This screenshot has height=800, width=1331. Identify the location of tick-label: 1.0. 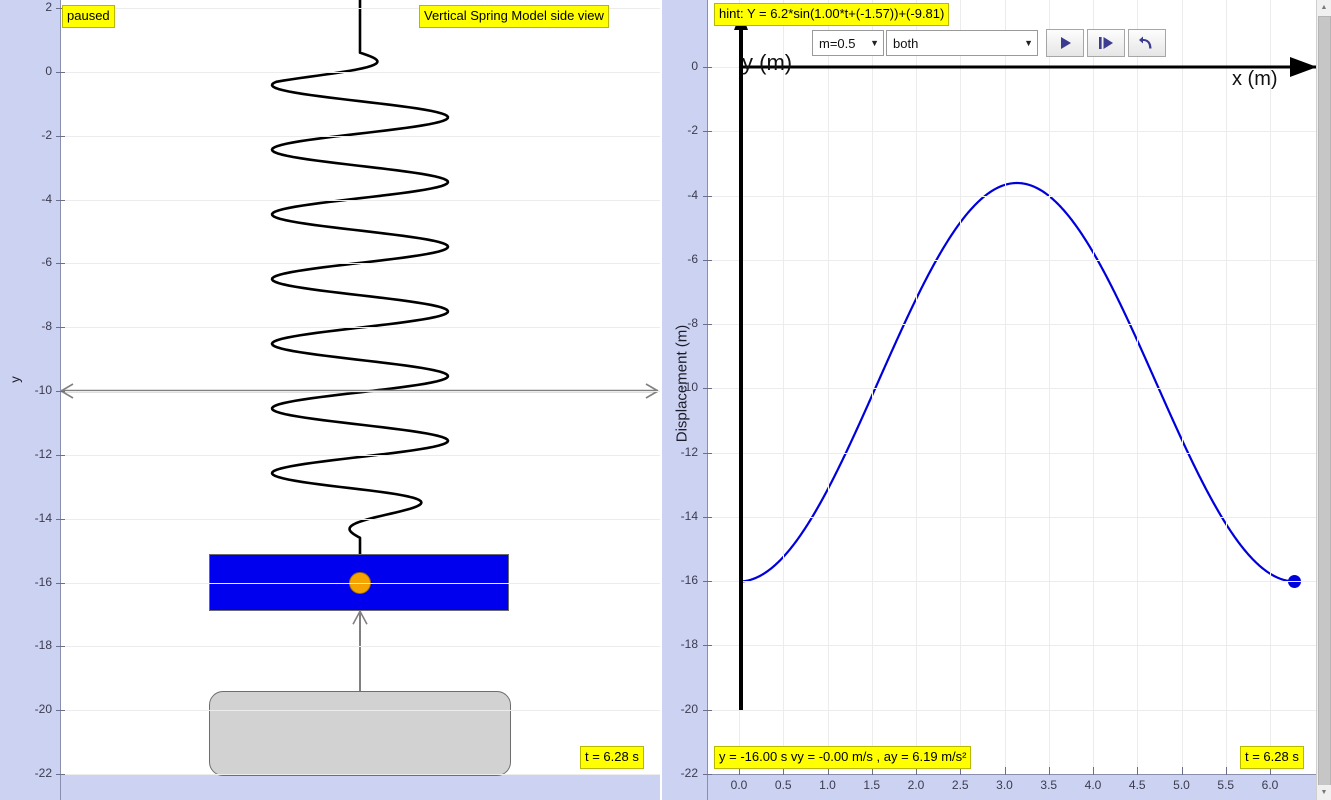
(827, 785).